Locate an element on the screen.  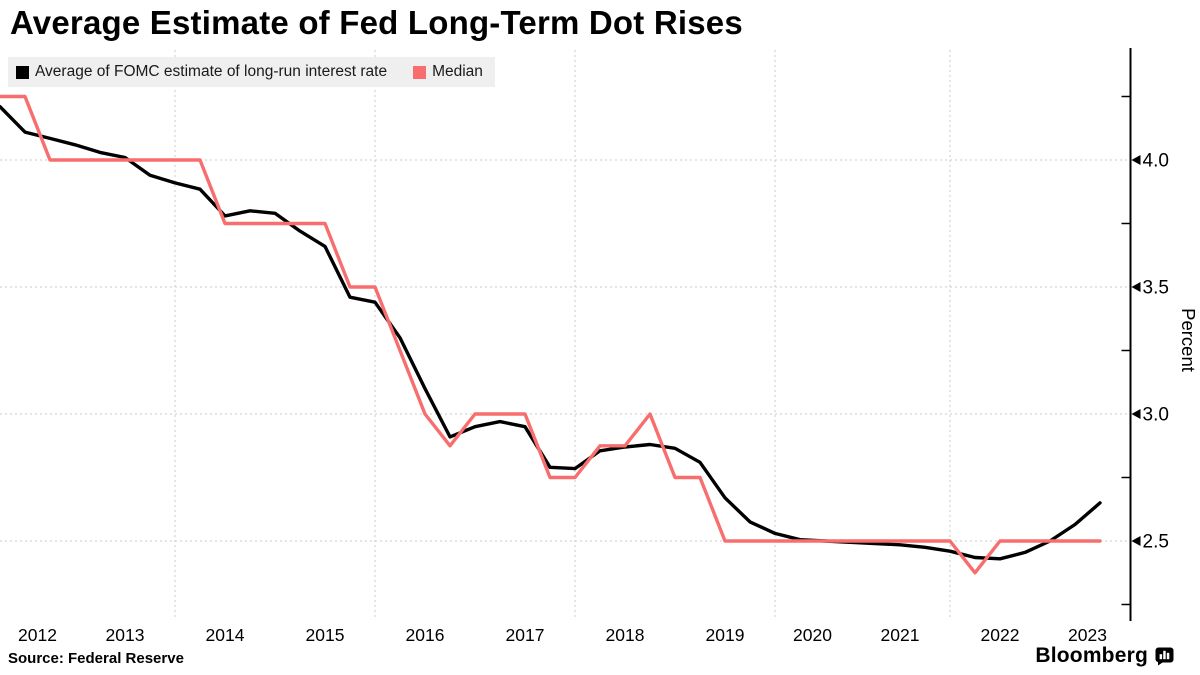
x-axis-year-label: 2016 is located at coordinates (425, 635).